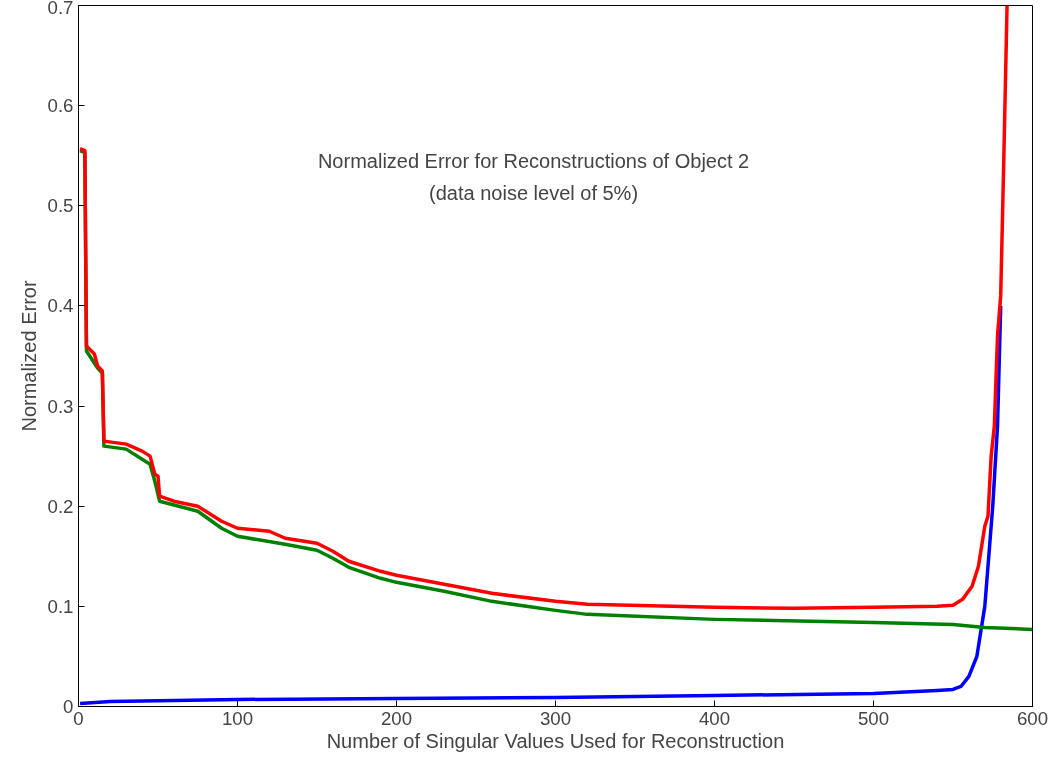  Describe the element at coordinates (60, 606) in the screenshot. I see `y-tick-label: 0.1` at that location.